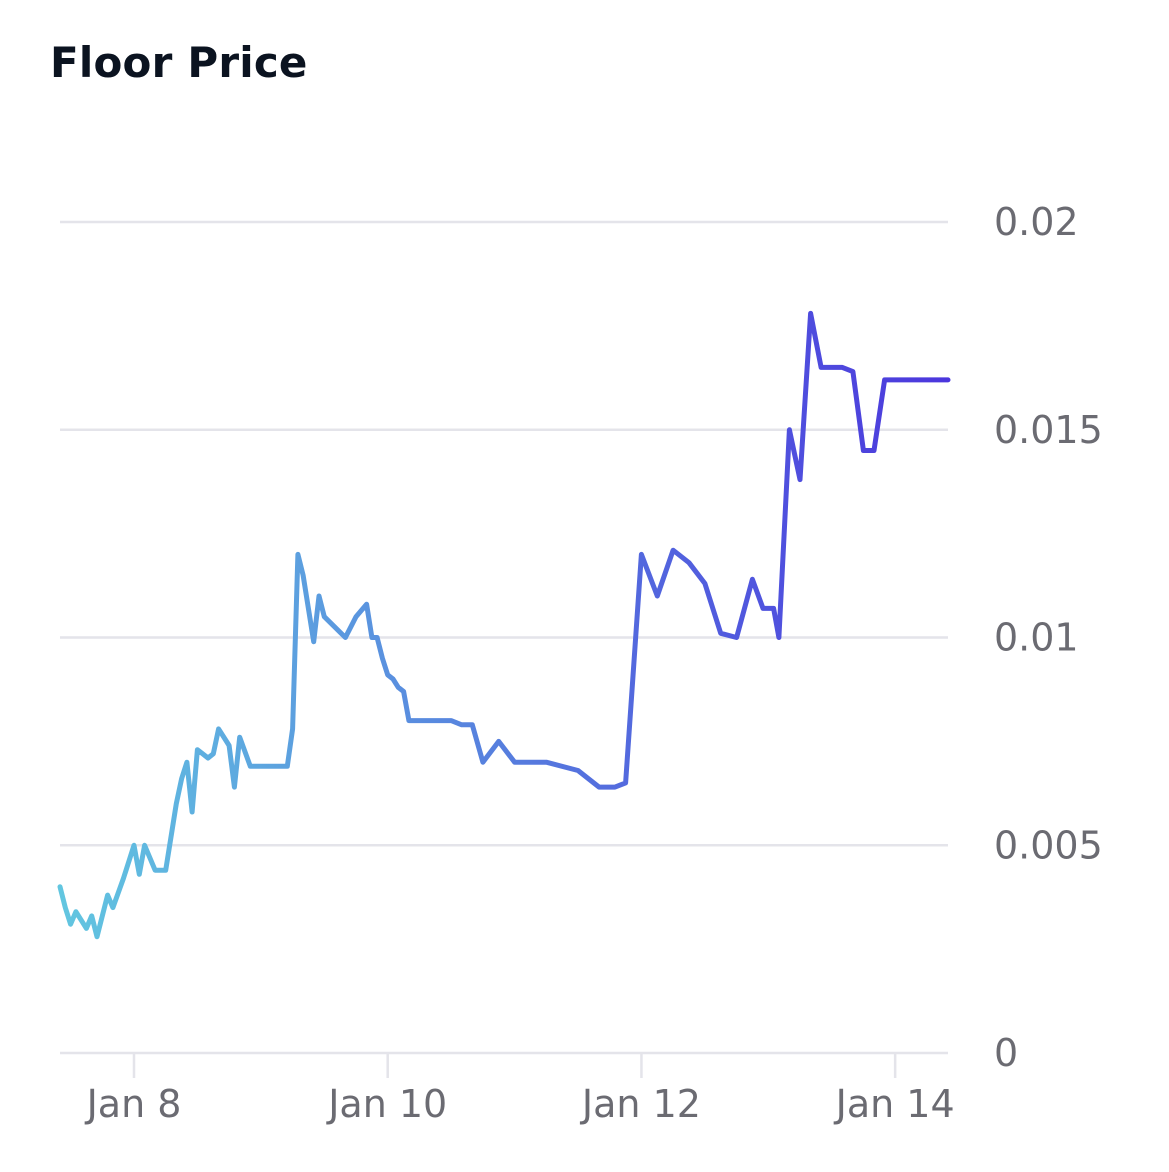 Image resolution: width=1169 pixels, height=1172 pixels. What do you see at coordinates (1036, 638) in the screenshot?
I see `y-tick-label: 0.01` at bounding box center [1036, 638].